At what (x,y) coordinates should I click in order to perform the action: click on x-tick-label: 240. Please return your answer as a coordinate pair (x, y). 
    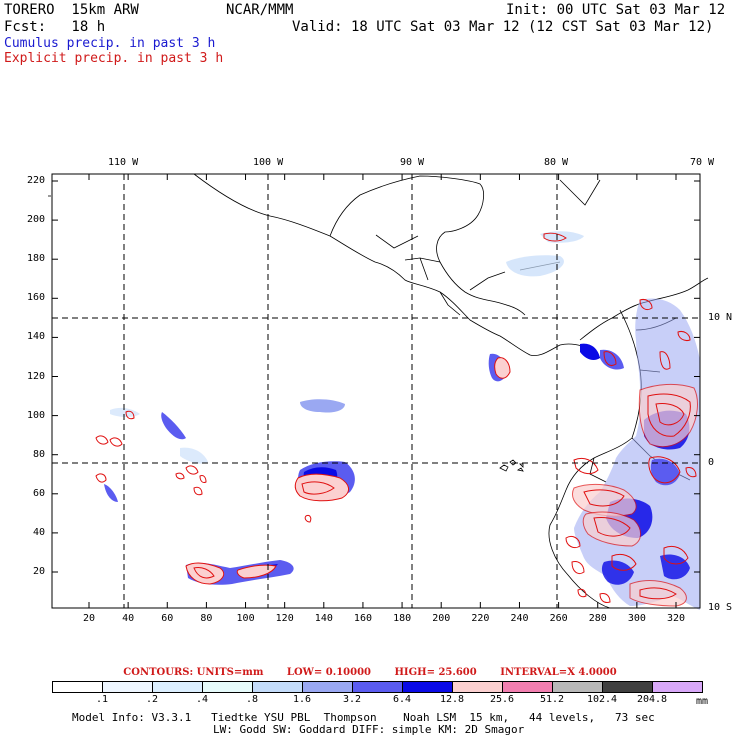
    Looking at the image, I should click on (519, 618).